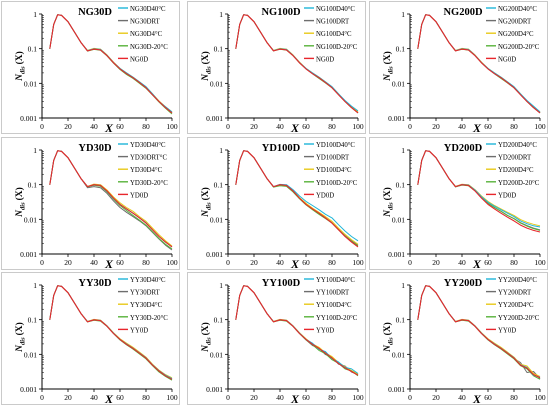  I want to click on legend-label: YD200DRT, so click(515, 158).